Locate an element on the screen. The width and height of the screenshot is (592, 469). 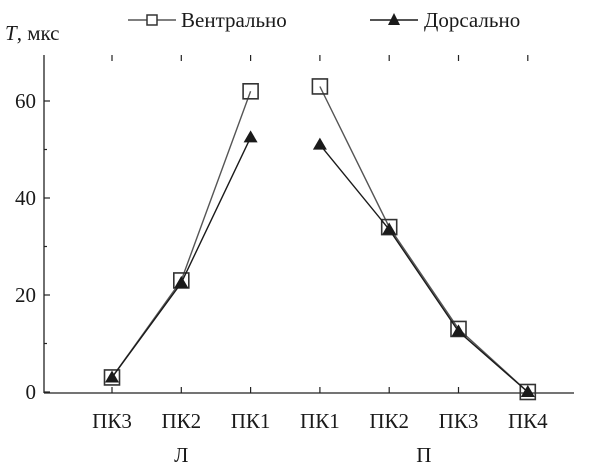
legend-item-ventral: Вентрально is located at coordinates (207, 20).